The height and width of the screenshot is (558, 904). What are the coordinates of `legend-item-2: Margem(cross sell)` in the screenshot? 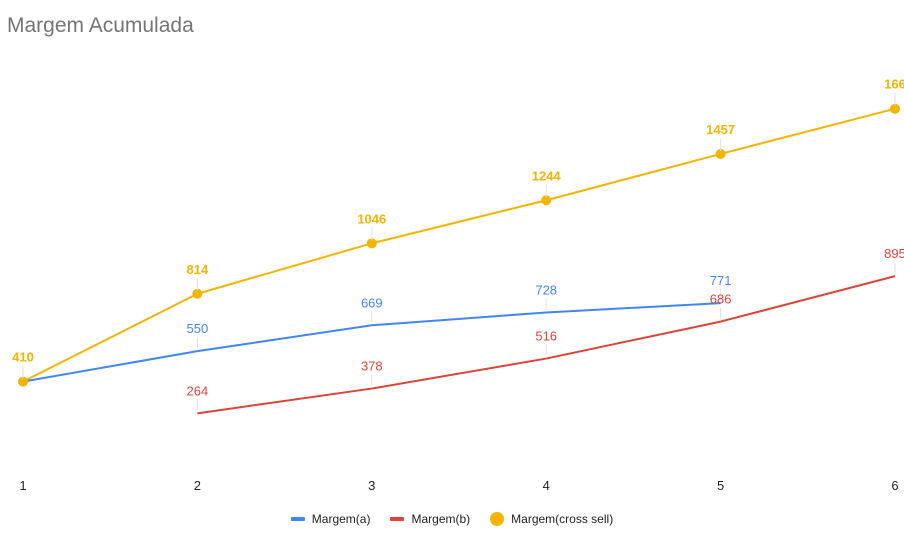 It's located at (551, 519).